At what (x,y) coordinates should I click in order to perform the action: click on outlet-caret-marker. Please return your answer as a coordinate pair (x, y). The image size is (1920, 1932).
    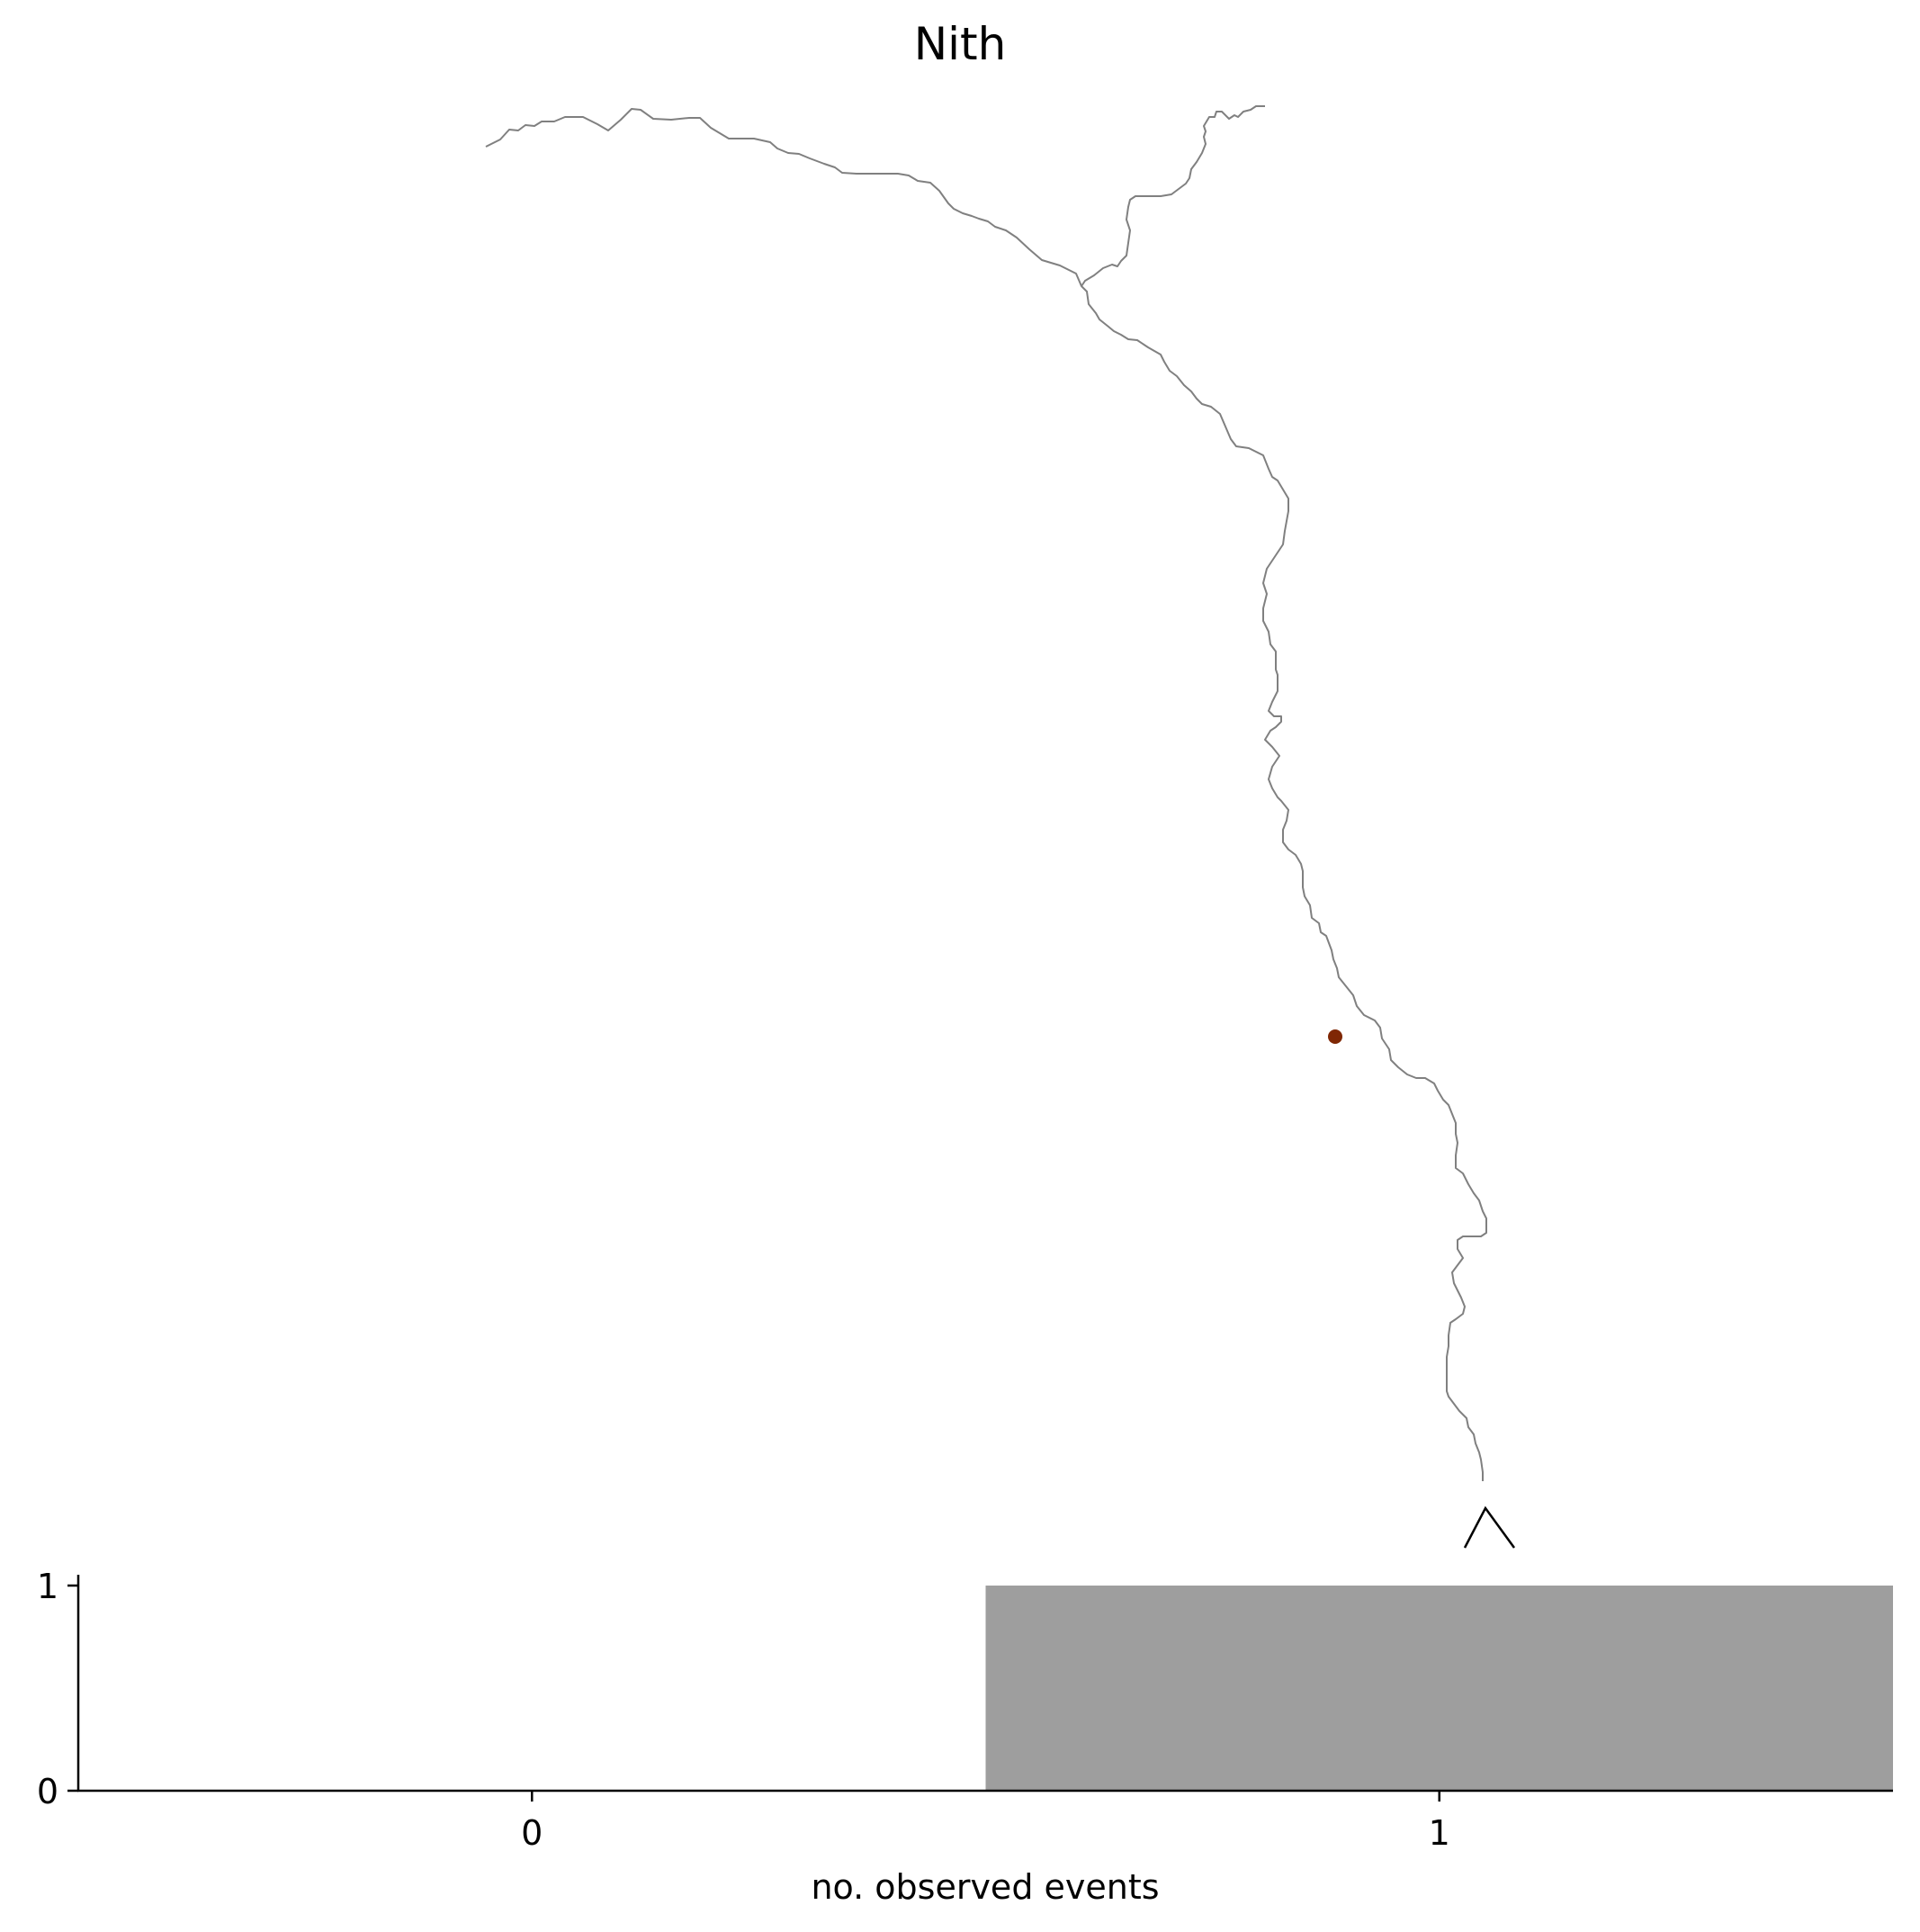
    Looking at the image, I should click on (1489, 1527).